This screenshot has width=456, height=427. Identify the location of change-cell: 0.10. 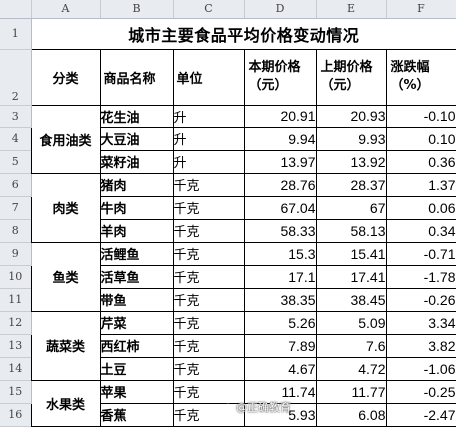
(420, 138).